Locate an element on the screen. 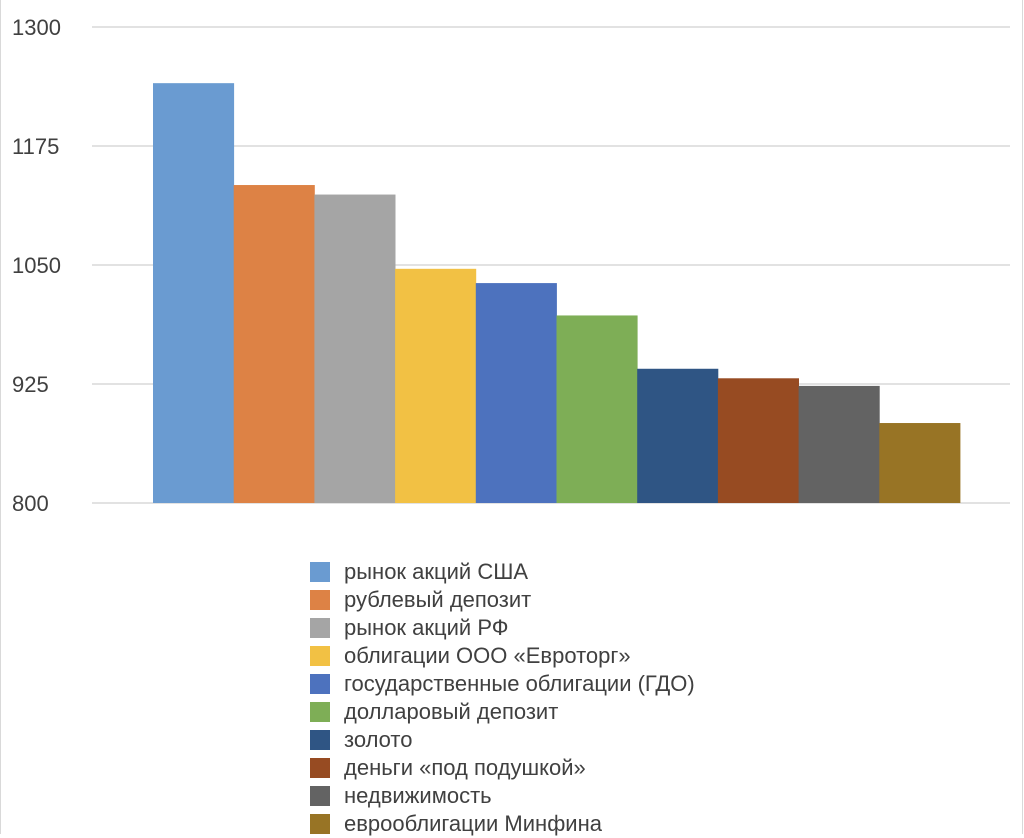 Image resolution: width=1024 pixels, height=838 pixels. legend-item: рублевый депозит is located at coordinates (550, 600).